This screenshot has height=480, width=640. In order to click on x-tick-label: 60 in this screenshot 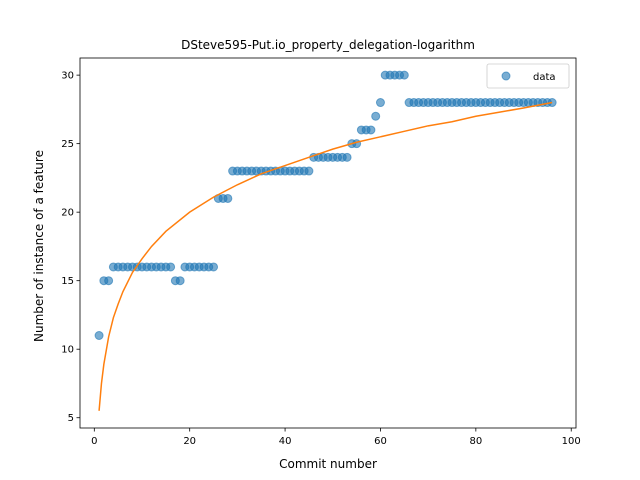, I will do `click(380, 441)`.